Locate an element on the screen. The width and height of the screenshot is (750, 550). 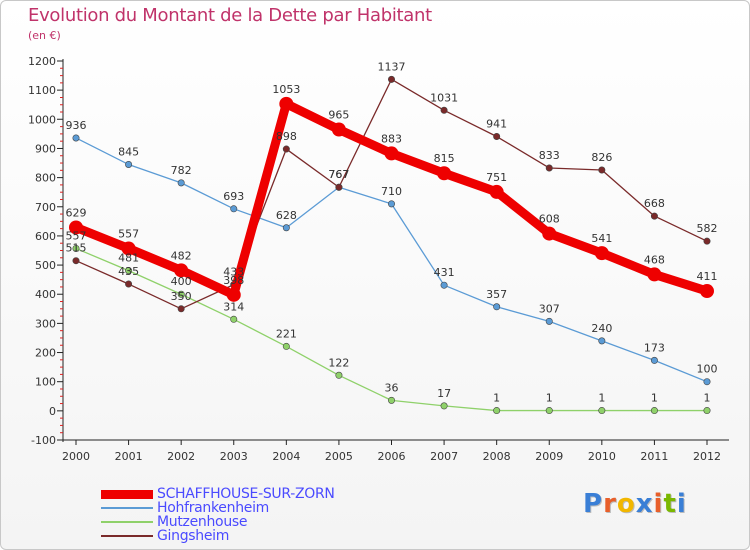
x-tick-label: 2000 is located at coordinates (76, 456).